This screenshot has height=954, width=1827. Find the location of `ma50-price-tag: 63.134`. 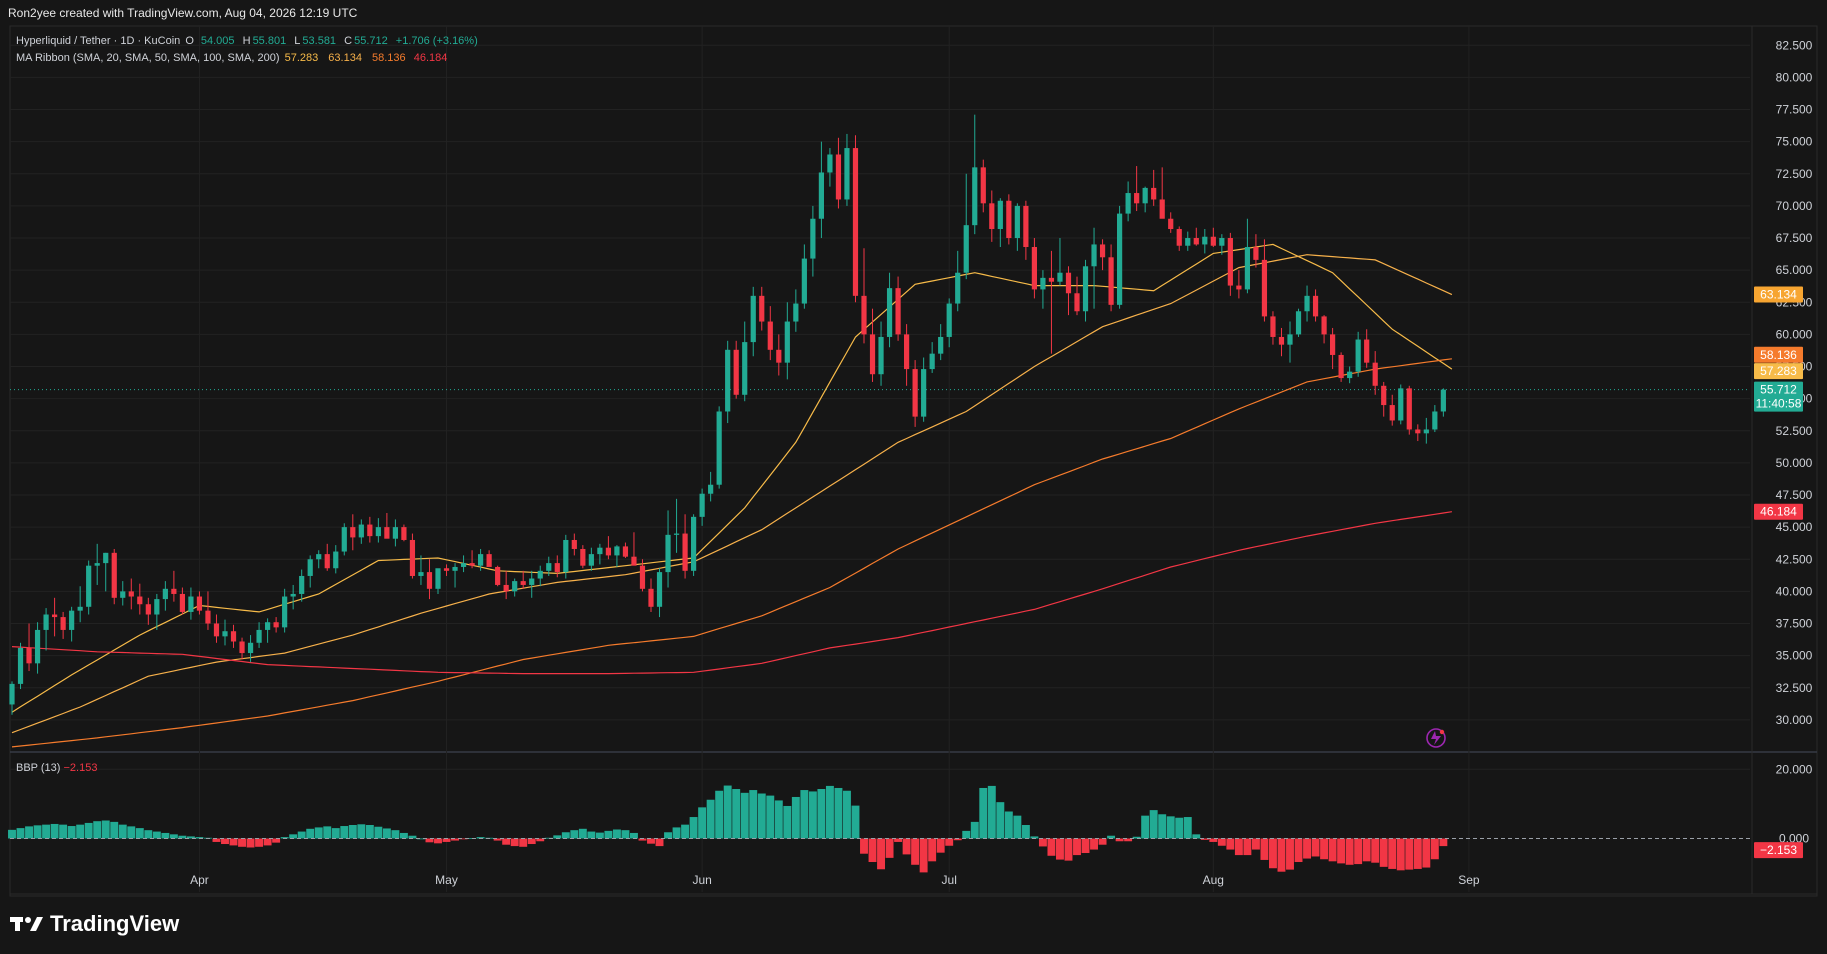

ma50-price-tag: 63.134 is located at coordinates (1778, 294).